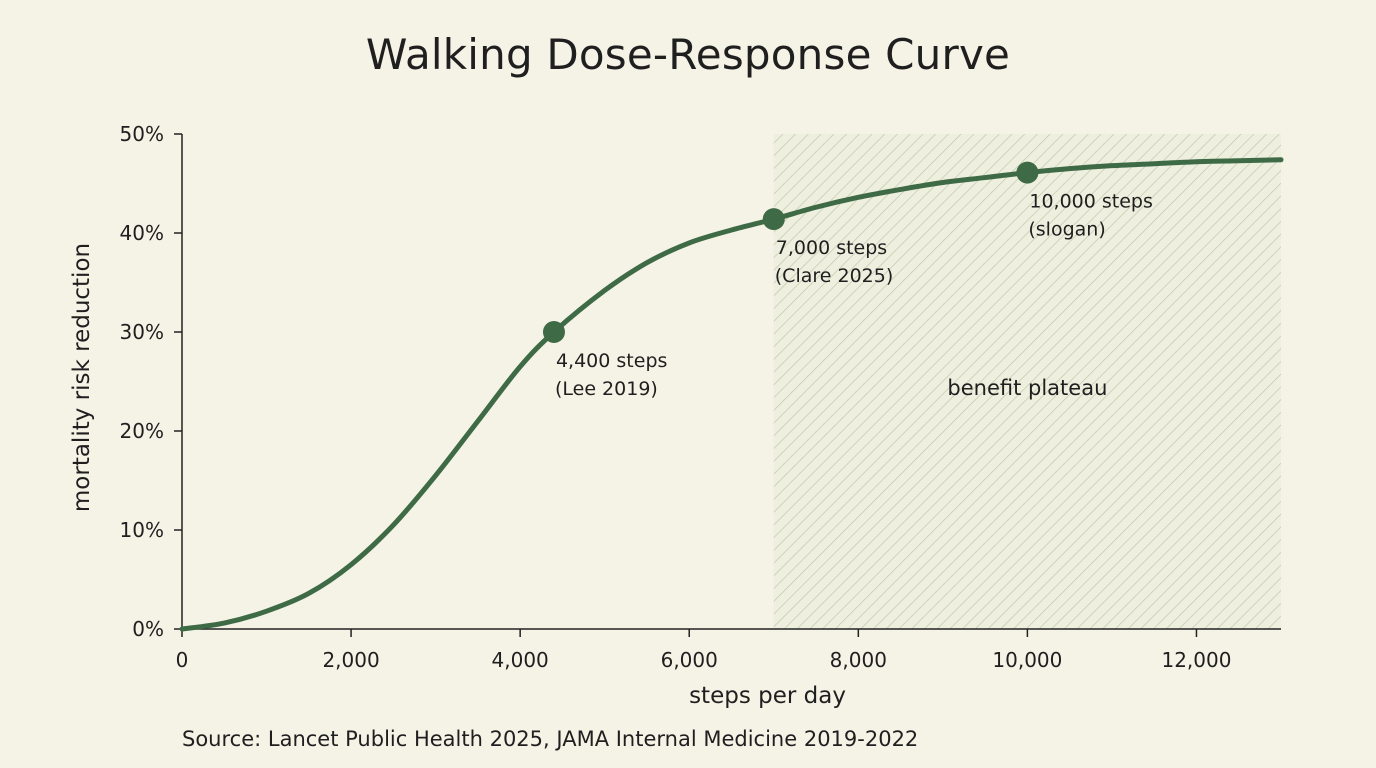 The width and height of the screenshot is (1376, 768). What do you see at coordinates (182, 660) in the screenshot?
I see `x-tick-label: 0` at bounding box center [182, 660].